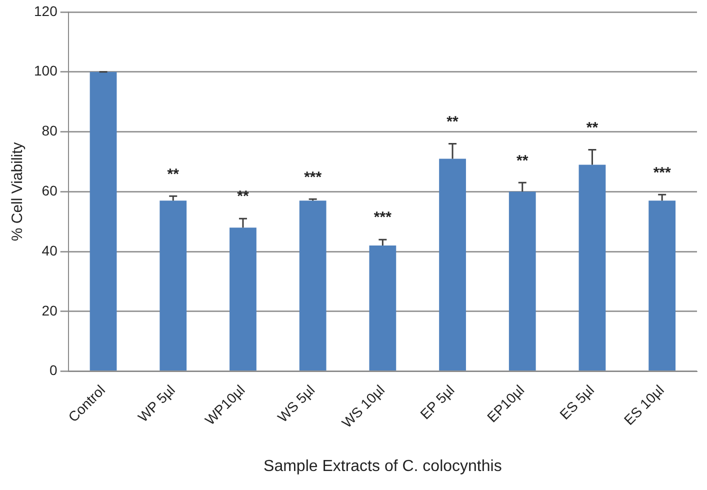 This screenshot has height=490, width=707. Describe the element at coordinates (17, 192) in the screenshot. I see `y-axis-title: % Cell Viability` at that location.